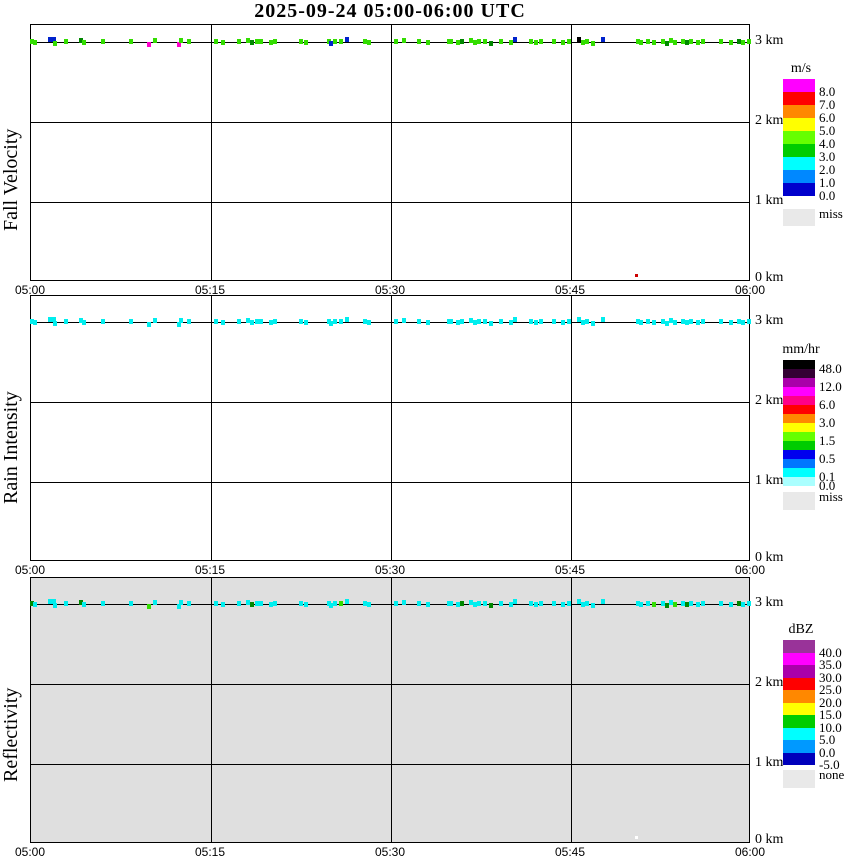  I want to click on legend-value-label: 0.0, so click(827, 195).